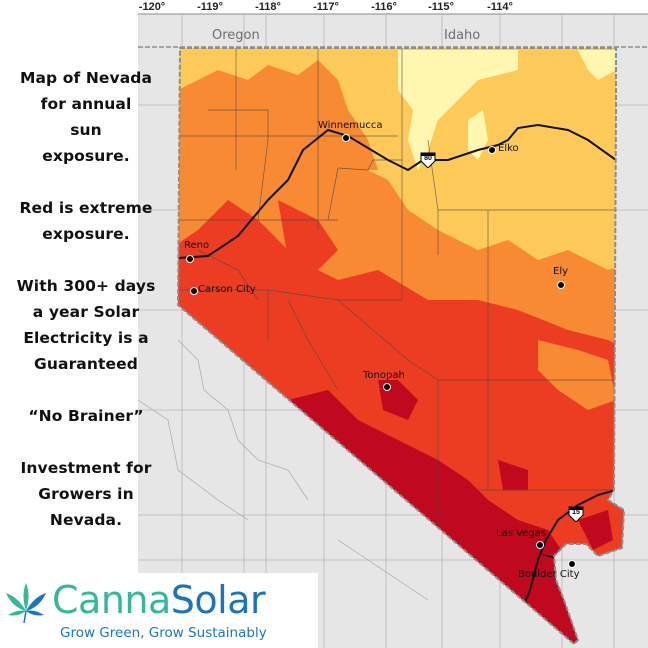 This screenshot has height=648, width=648. I want to click on brand-solar: Solar, so click(218, 600).